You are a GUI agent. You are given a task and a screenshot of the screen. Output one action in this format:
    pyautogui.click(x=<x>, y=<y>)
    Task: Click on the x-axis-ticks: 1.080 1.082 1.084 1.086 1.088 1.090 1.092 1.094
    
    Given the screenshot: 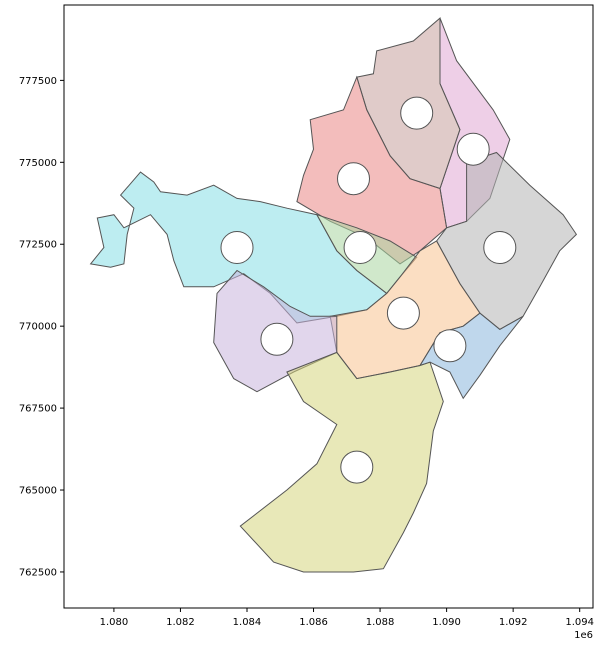 What is the action you would take?
    pyautogui.click(x=347, y=618)
    